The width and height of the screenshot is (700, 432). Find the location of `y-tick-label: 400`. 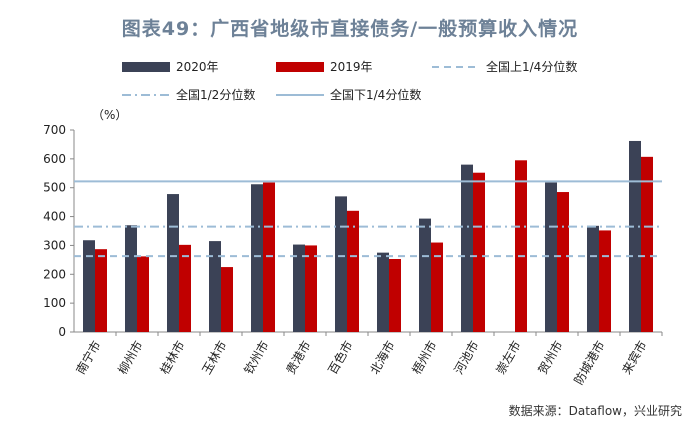

y-tick-label: 400 is located at coordinates (54, 217).